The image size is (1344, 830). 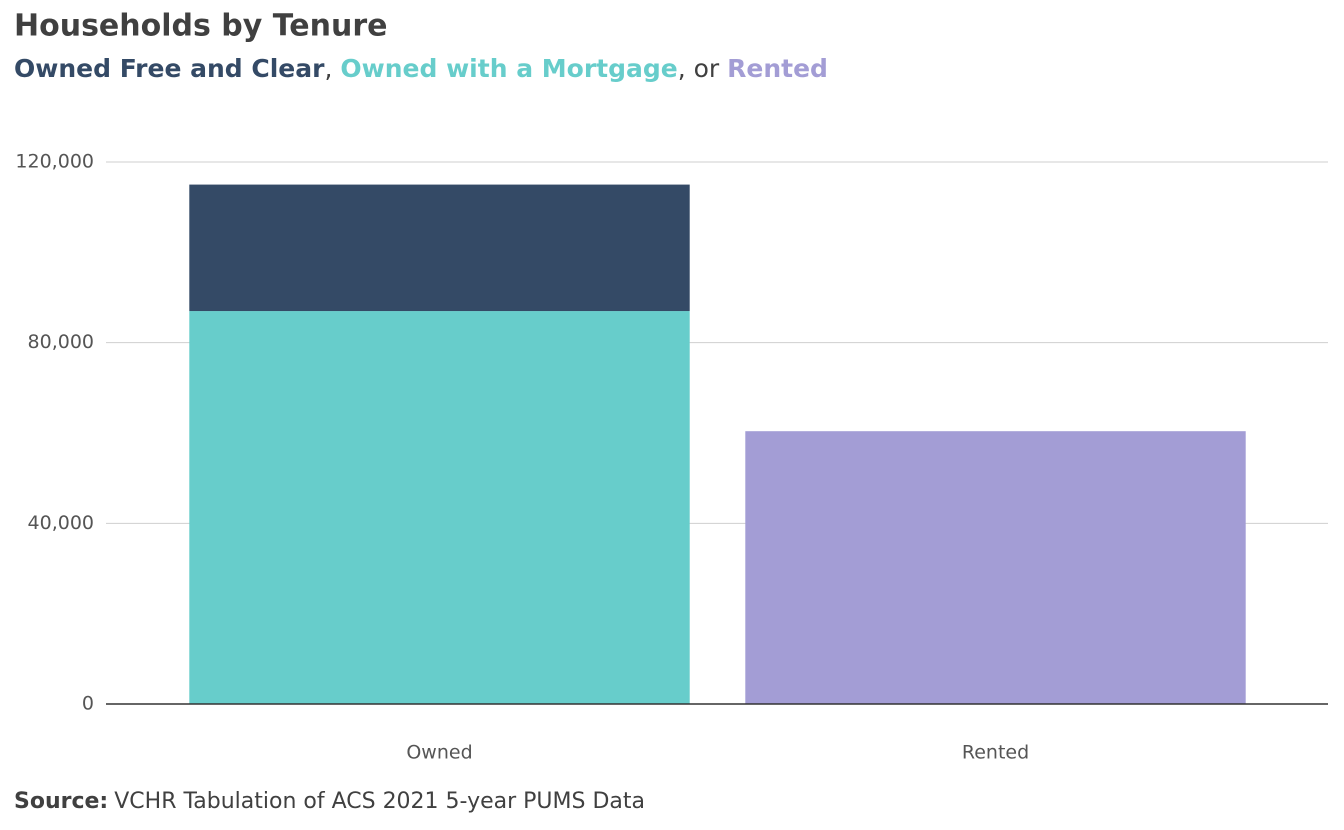 I want to click on y-tick-label: 120,000, so click(x=54, y=162).